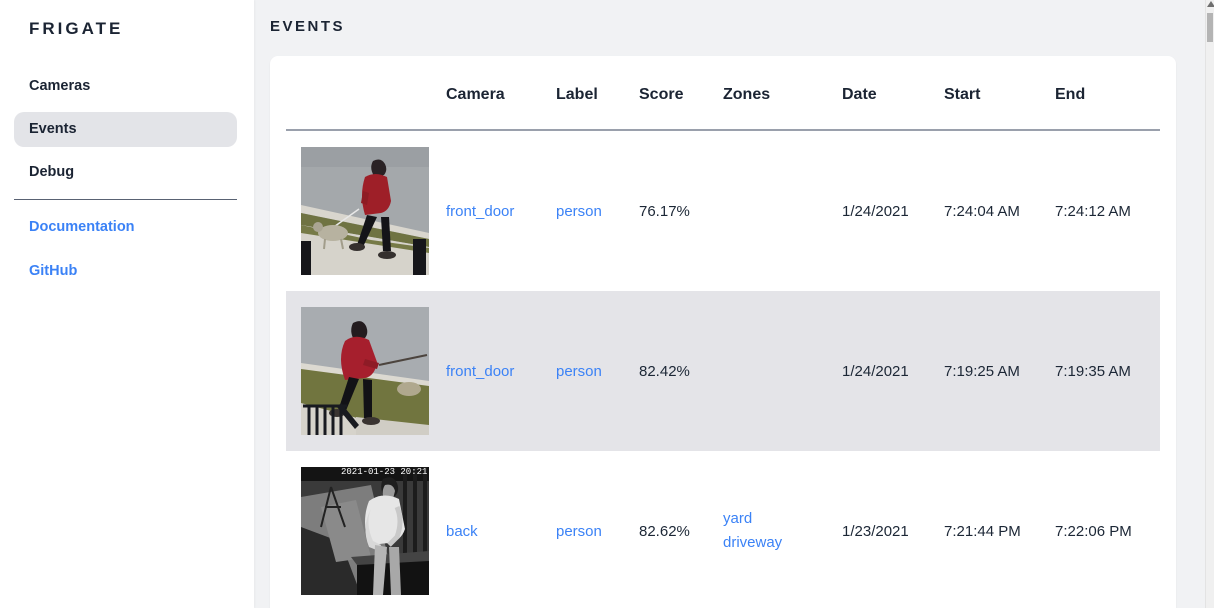  I want to click on start-value: 7:24:04 AM, so click(982, 211).